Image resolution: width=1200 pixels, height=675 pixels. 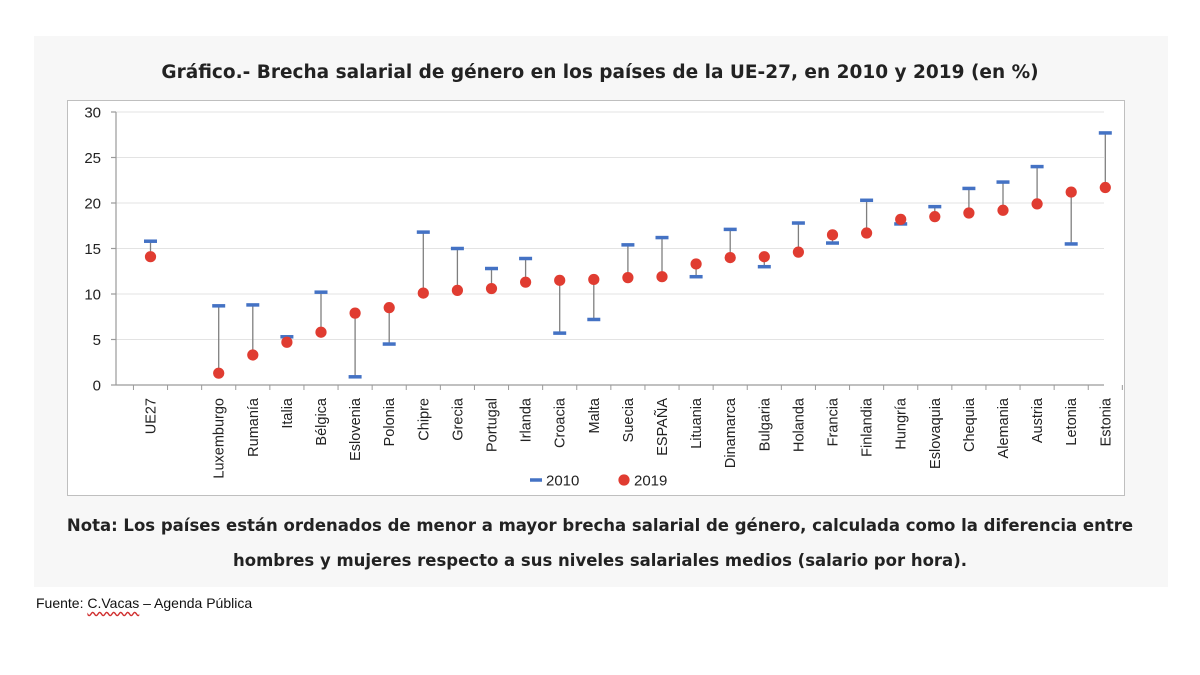 What do you see at coordinates (527, 419) in the screenshot?
I see `category-label: Irlanda` at bounding box center [527, 419].